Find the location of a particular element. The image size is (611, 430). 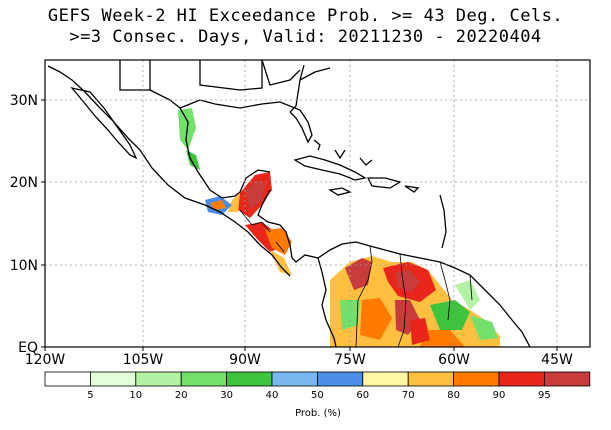

legend-tick-label: 30 is located at coordinates (226, 395).